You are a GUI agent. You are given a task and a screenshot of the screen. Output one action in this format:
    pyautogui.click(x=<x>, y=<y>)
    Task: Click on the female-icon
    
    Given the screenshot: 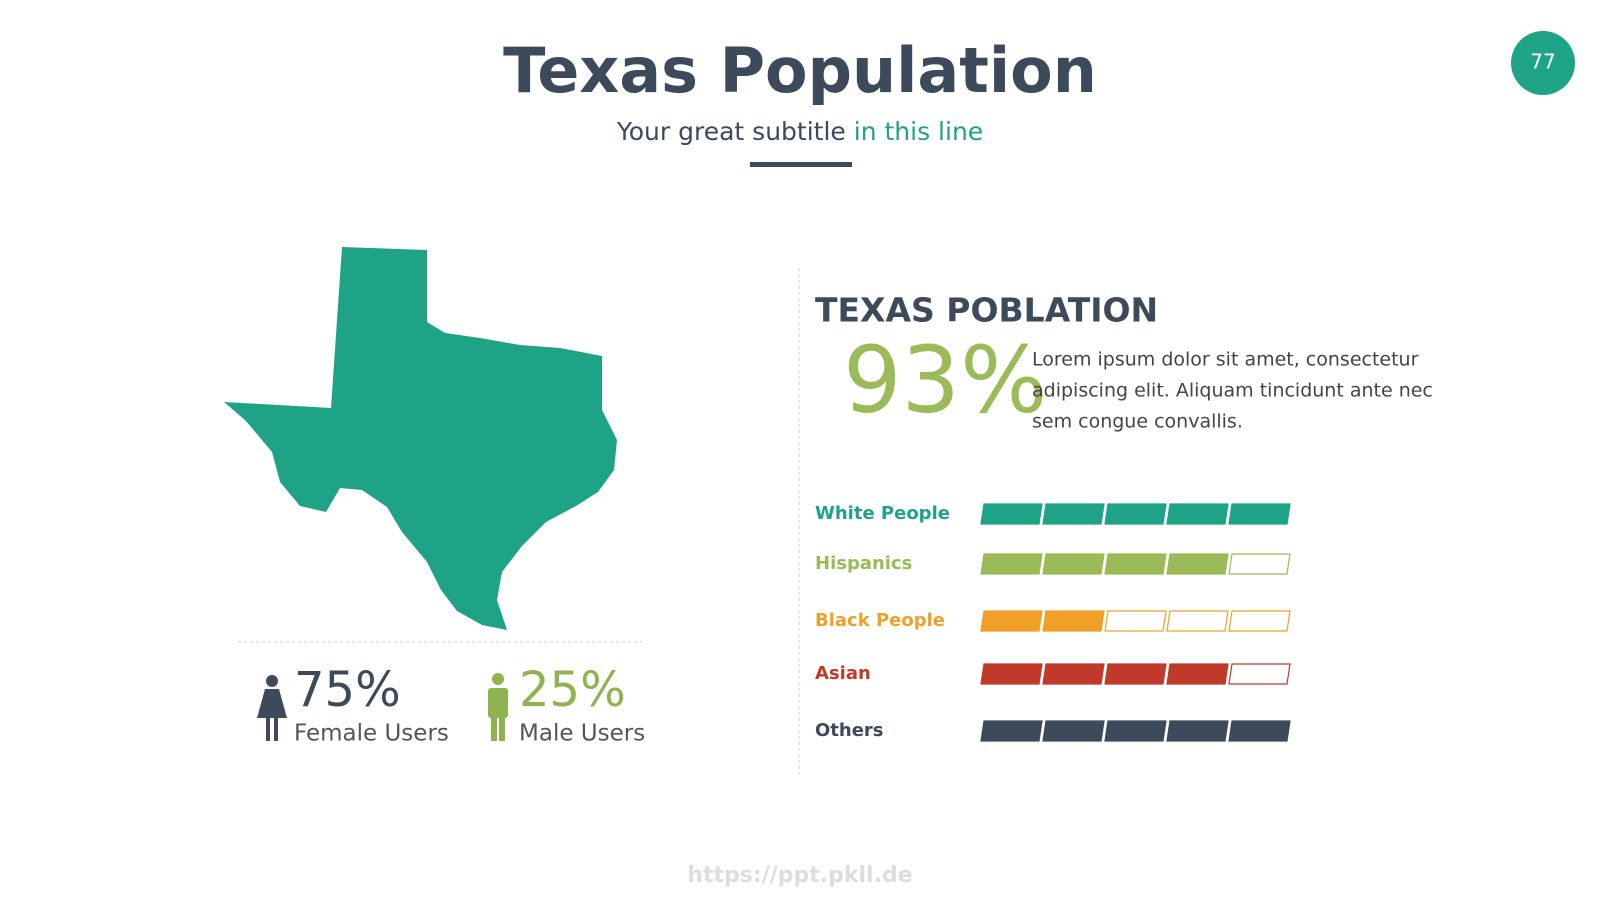 What is the action you would take?
    pyautogui.click(x=272, y=708)
    